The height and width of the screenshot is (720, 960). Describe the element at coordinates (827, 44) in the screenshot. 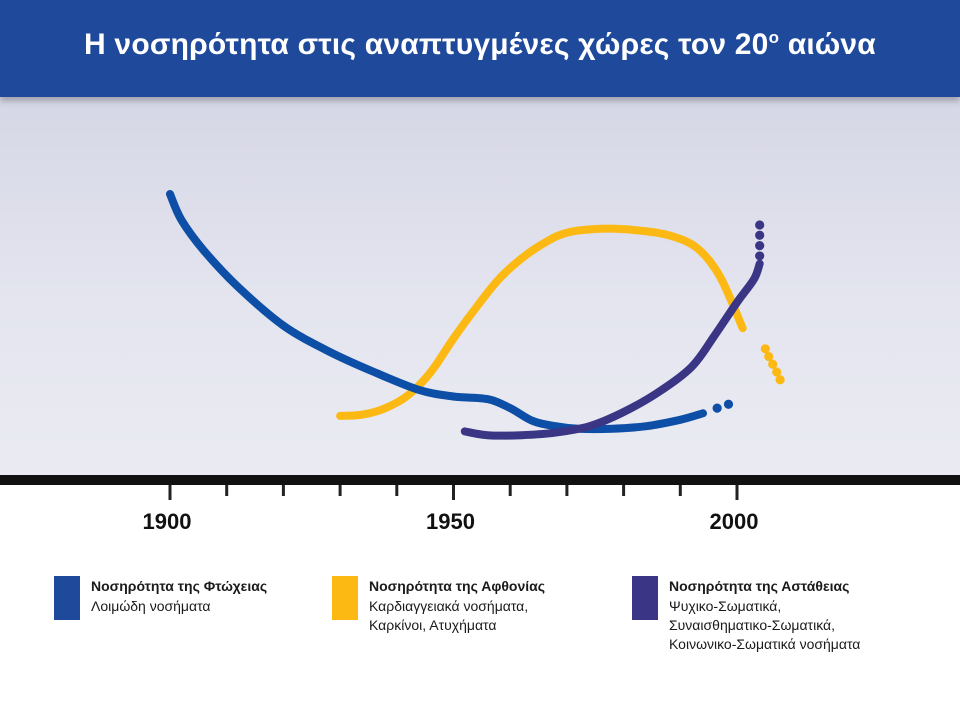

I see `title-end: αιώνα` at that location.